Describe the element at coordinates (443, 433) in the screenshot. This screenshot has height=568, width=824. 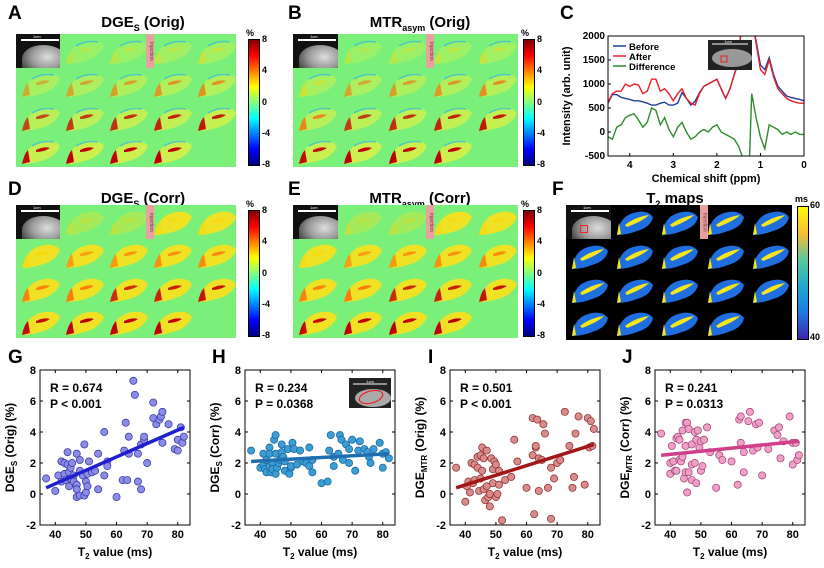
I see `y-tick-label: 4` at that location.